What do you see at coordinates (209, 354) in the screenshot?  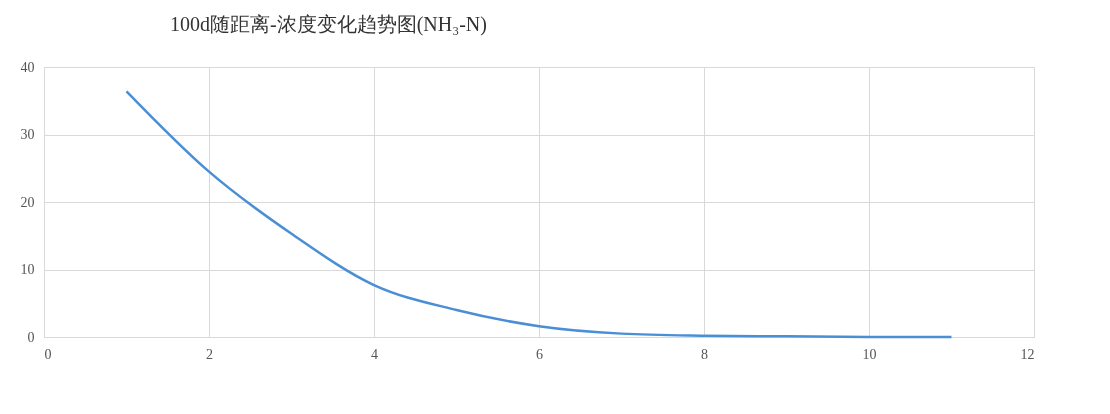 I see `x-tick-label: 2` at bounding box center [209, 354].